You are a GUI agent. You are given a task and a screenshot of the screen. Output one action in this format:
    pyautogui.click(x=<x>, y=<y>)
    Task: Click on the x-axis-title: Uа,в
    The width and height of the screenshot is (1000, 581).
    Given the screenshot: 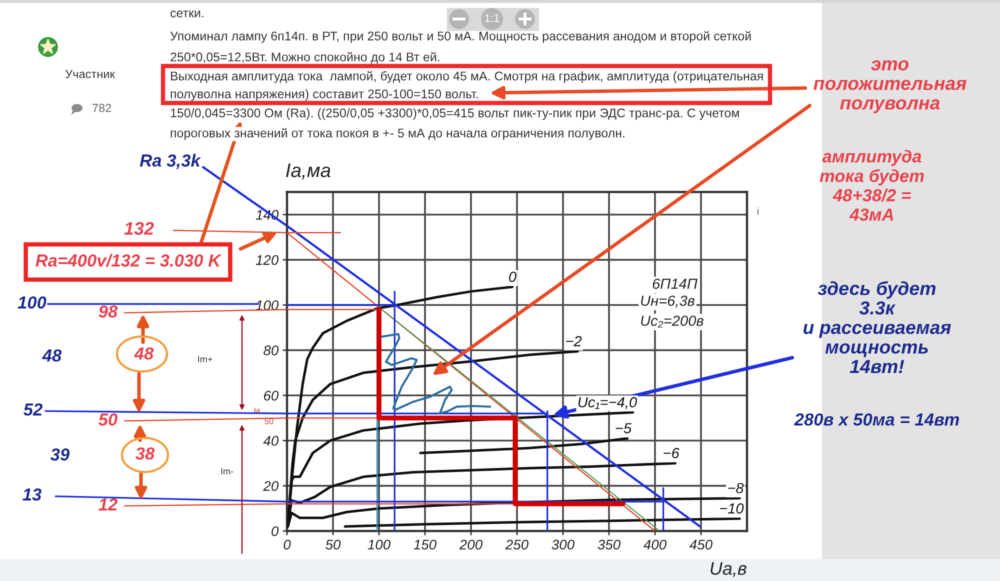 What is the action you would take?
    pyautogui.click(x=728, y=569)
    